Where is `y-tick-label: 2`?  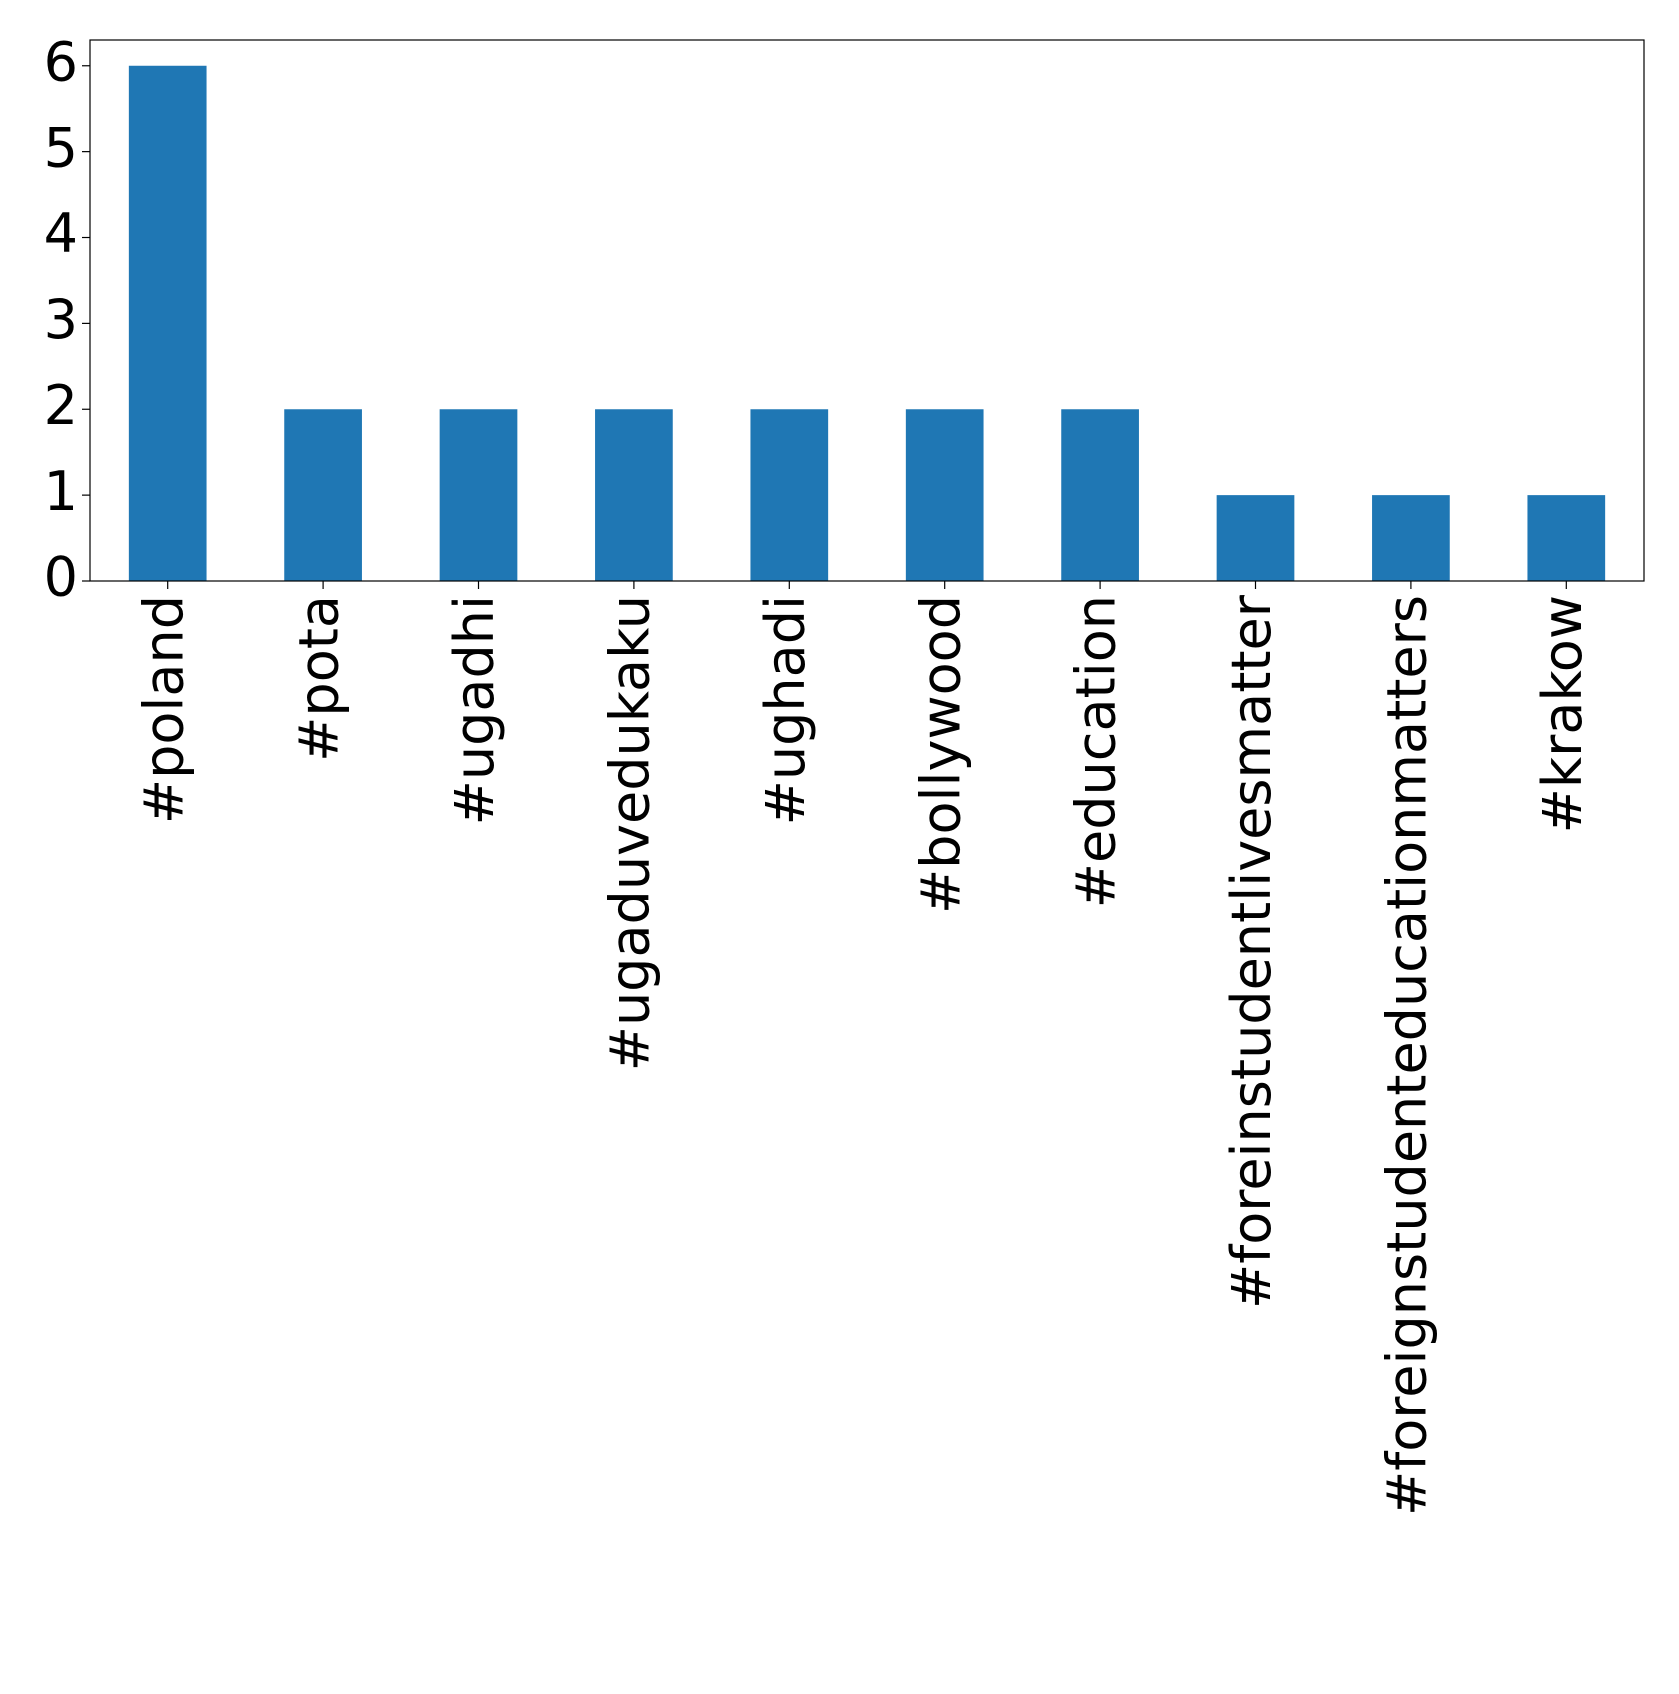 y-tick-label: 2 is located at coordinates (61, 405).